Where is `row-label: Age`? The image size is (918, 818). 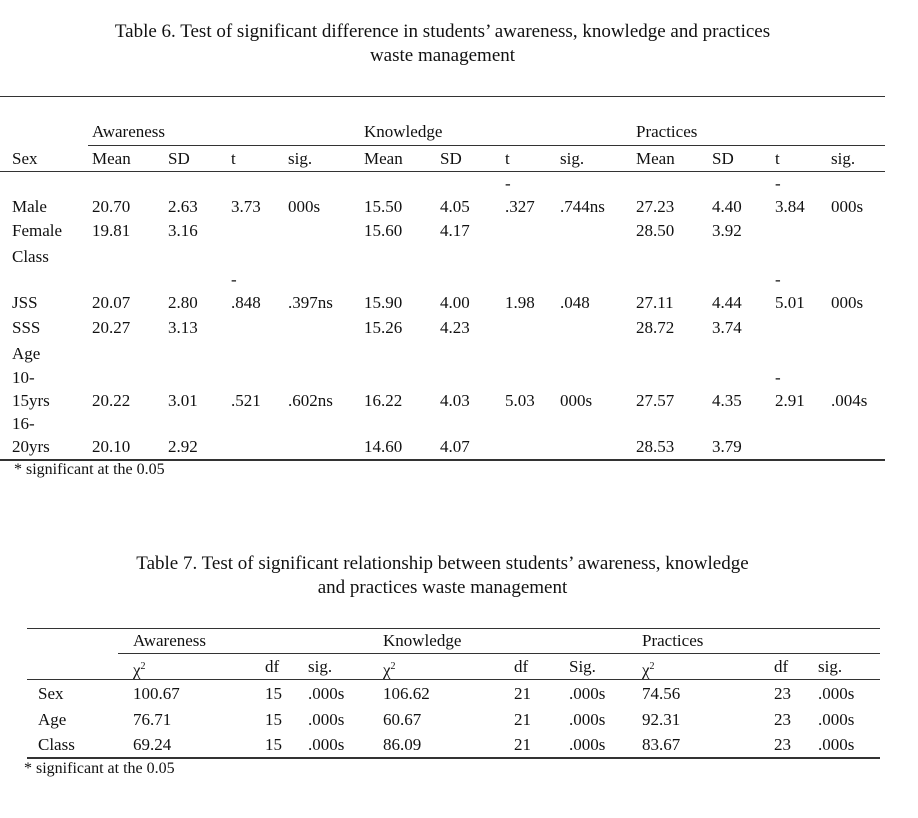
row-label: Age is located at coordinates (26, 353).